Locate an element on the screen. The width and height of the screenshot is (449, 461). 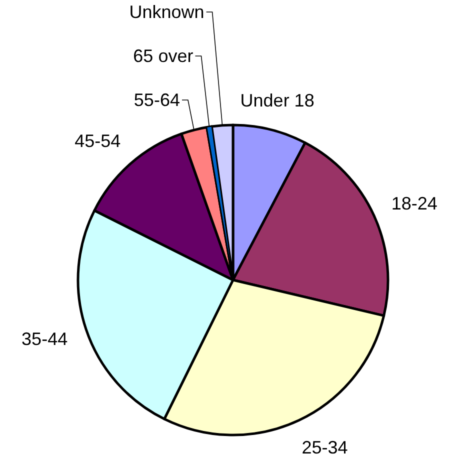
slice-label: 18-24 is located at coordinates (414, 203).